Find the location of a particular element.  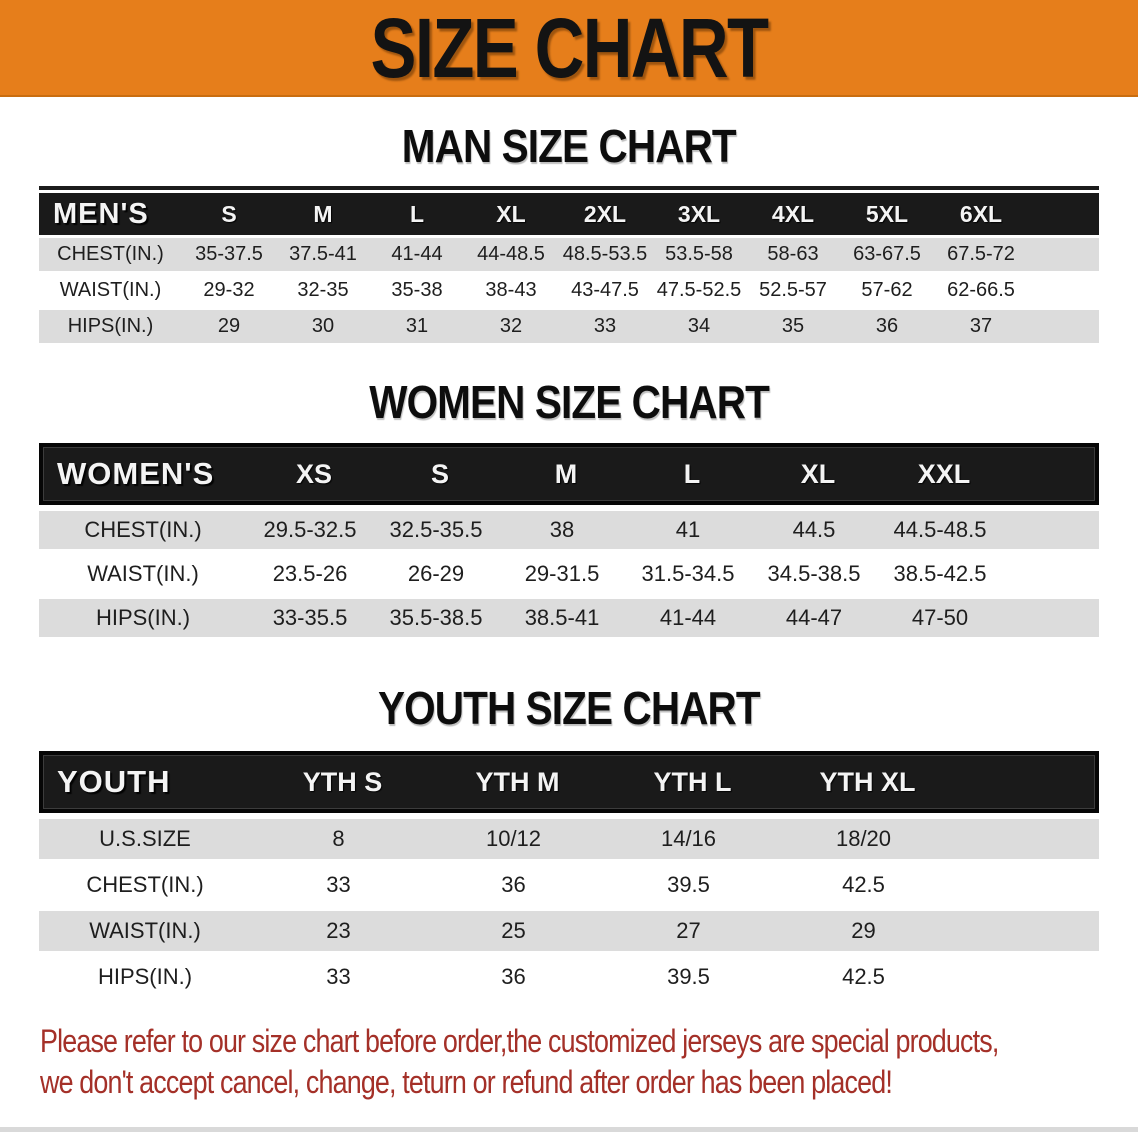

women-section-heading: WOMEN SIZE CHART is located at coordinates (569, 402).